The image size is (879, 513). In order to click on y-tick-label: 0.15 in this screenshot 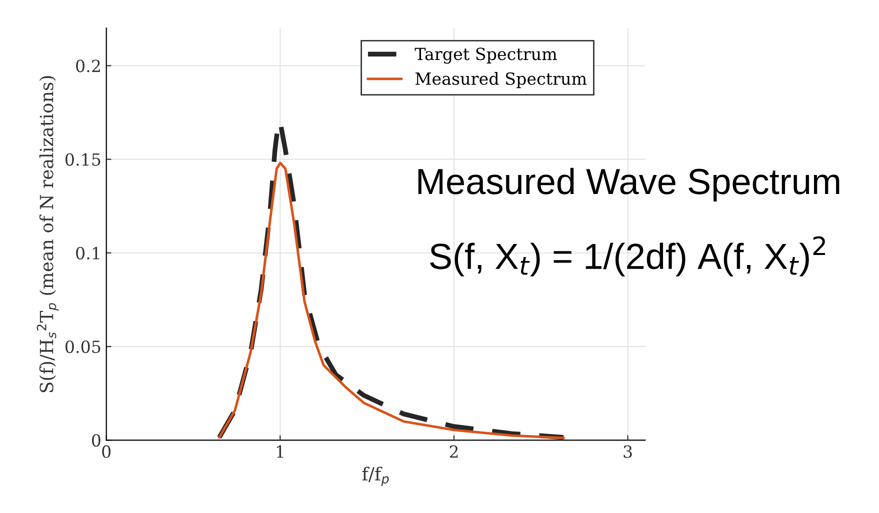, I will do `click(82, 159)`.